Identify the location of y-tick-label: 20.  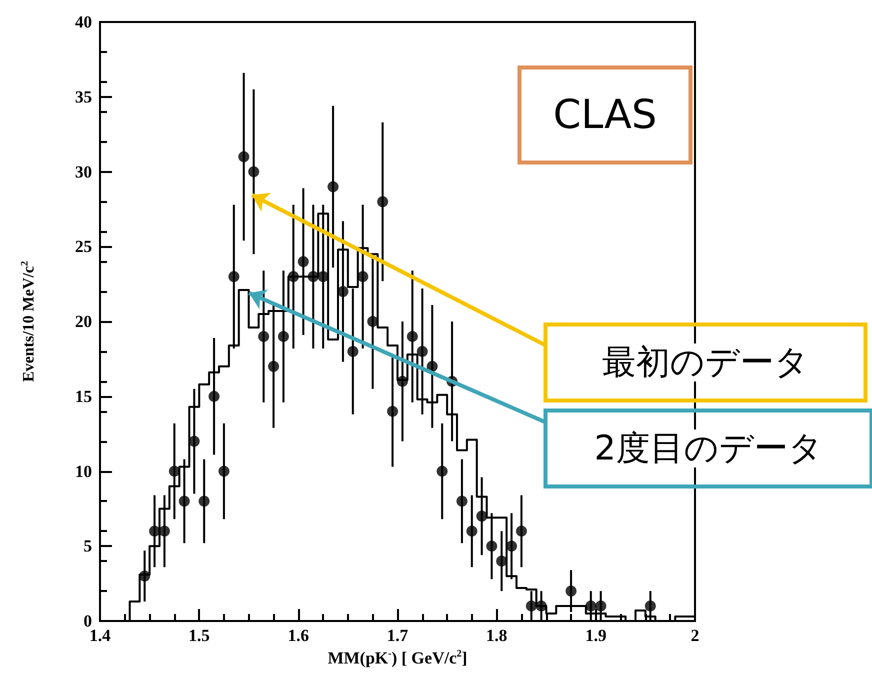
(83, 321).